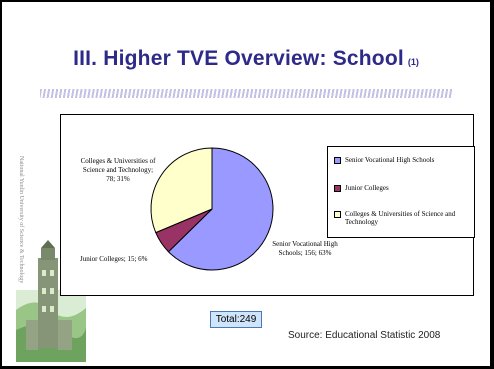 This screenshot has width=494, height=369. Describe the element at coordinates (114, 259) in the screenshot. I see `pie-label-junior: Junior Colleges; 15; 6%` at that location.